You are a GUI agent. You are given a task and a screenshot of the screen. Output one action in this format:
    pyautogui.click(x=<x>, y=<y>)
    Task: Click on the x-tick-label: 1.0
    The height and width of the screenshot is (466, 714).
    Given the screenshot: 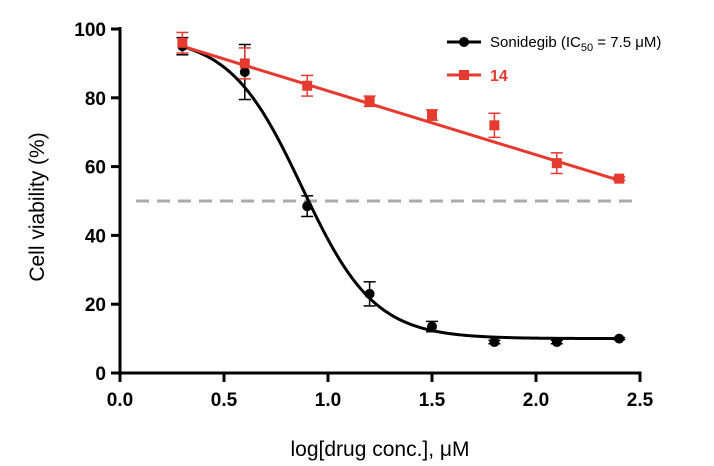 What is the action you would take?
    pyautogui.click(x=328, y=400)
    